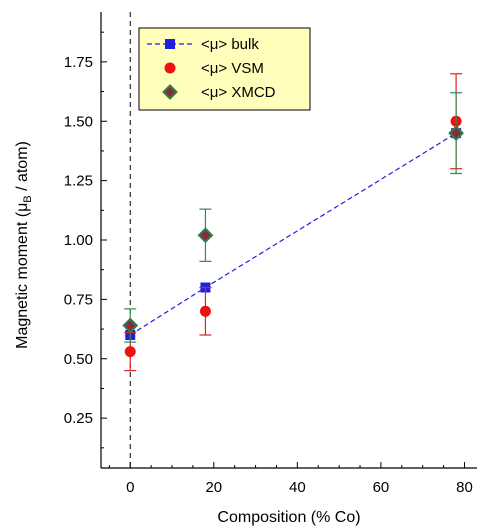  I want to click on x-tick-label: 80, so click(464, 487).